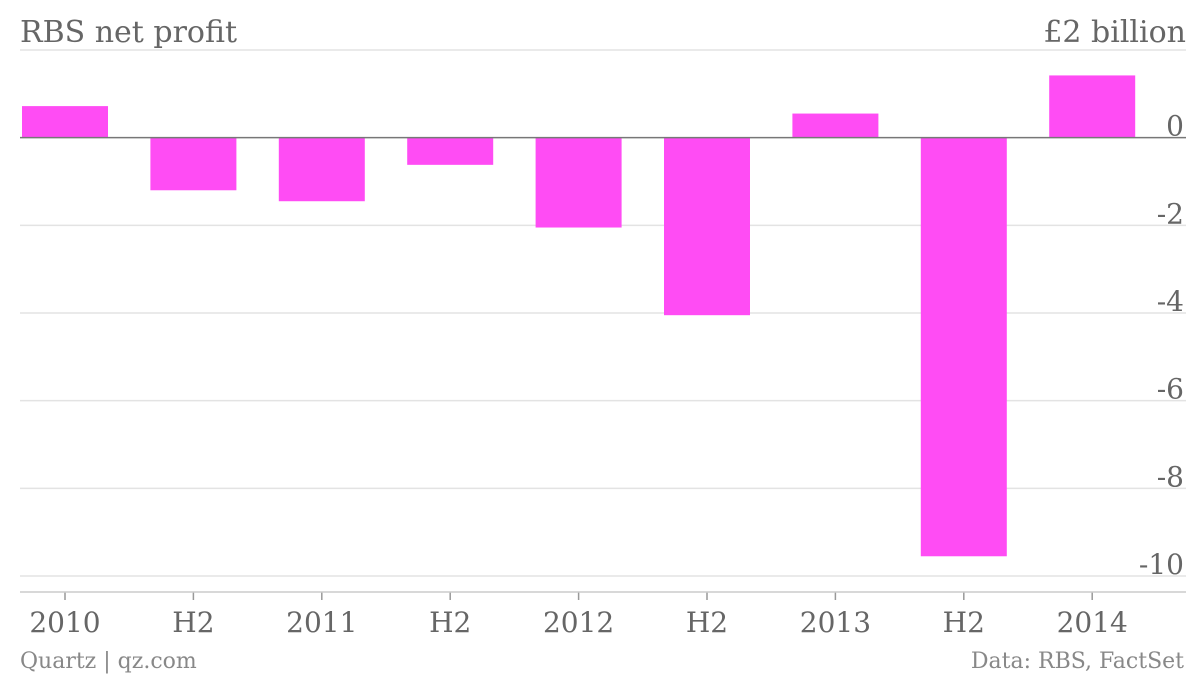 This screenshot has width=1200, height=676. Describe the element at coordinates (128, 32) in the screenshot. I see `chart-title: RBS net profit` at that location.